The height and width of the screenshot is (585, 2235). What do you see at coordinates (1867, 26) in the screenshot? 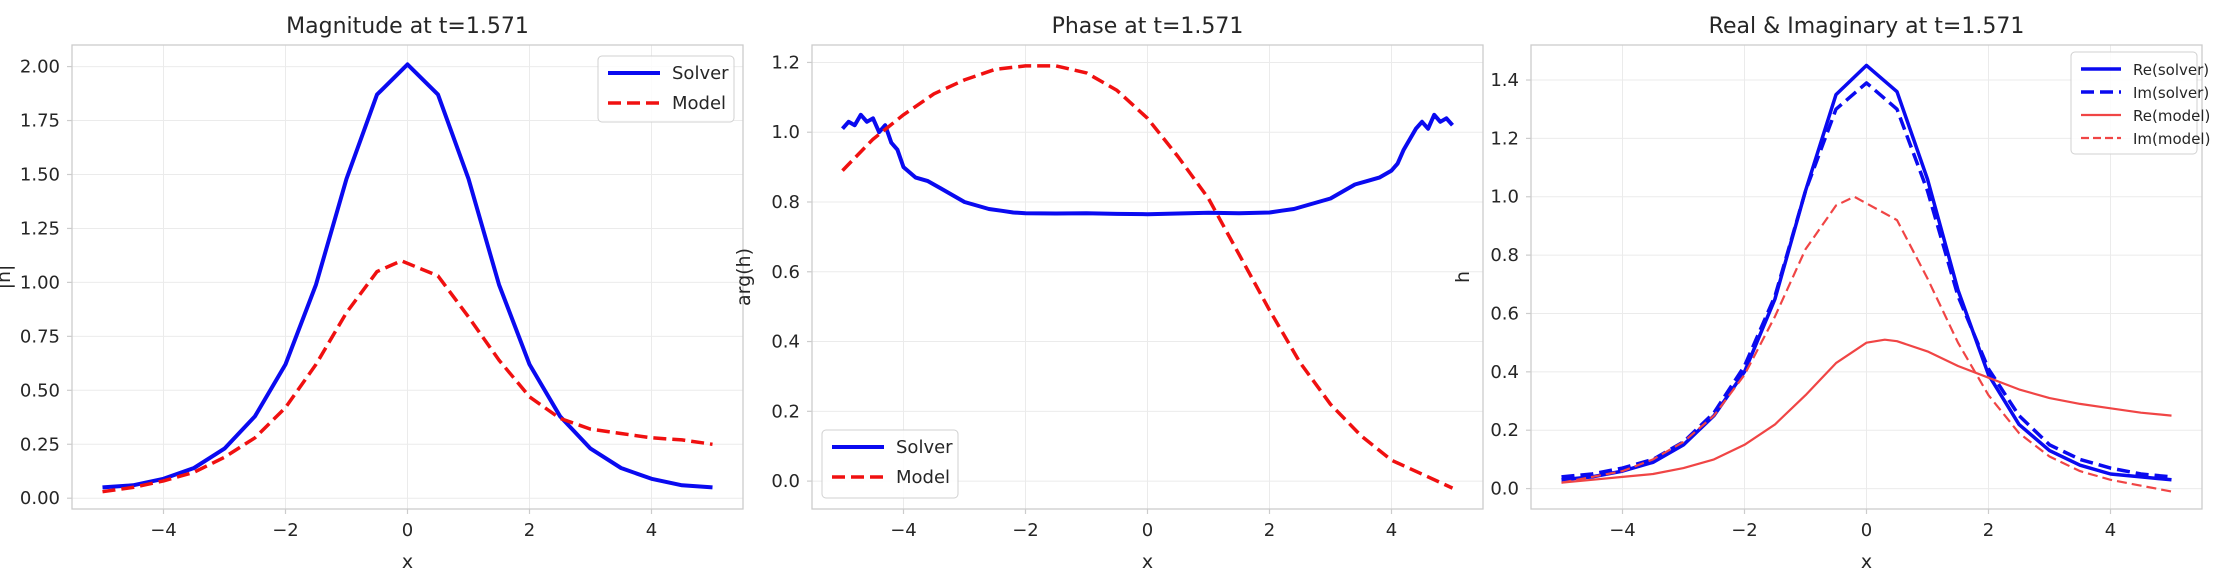
I see `chart-title: Real & Imaginary at t=1.571` at bounding box center [1867, 26].